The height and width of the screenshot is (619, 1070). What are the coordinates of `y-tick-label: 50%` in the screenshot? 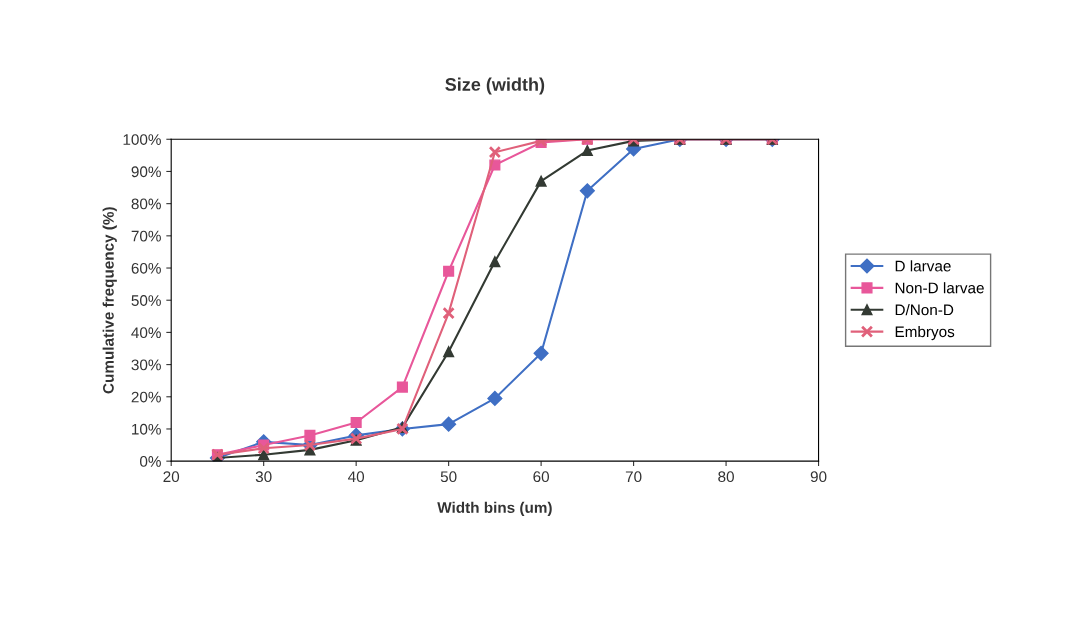 It's located at (146, 300).